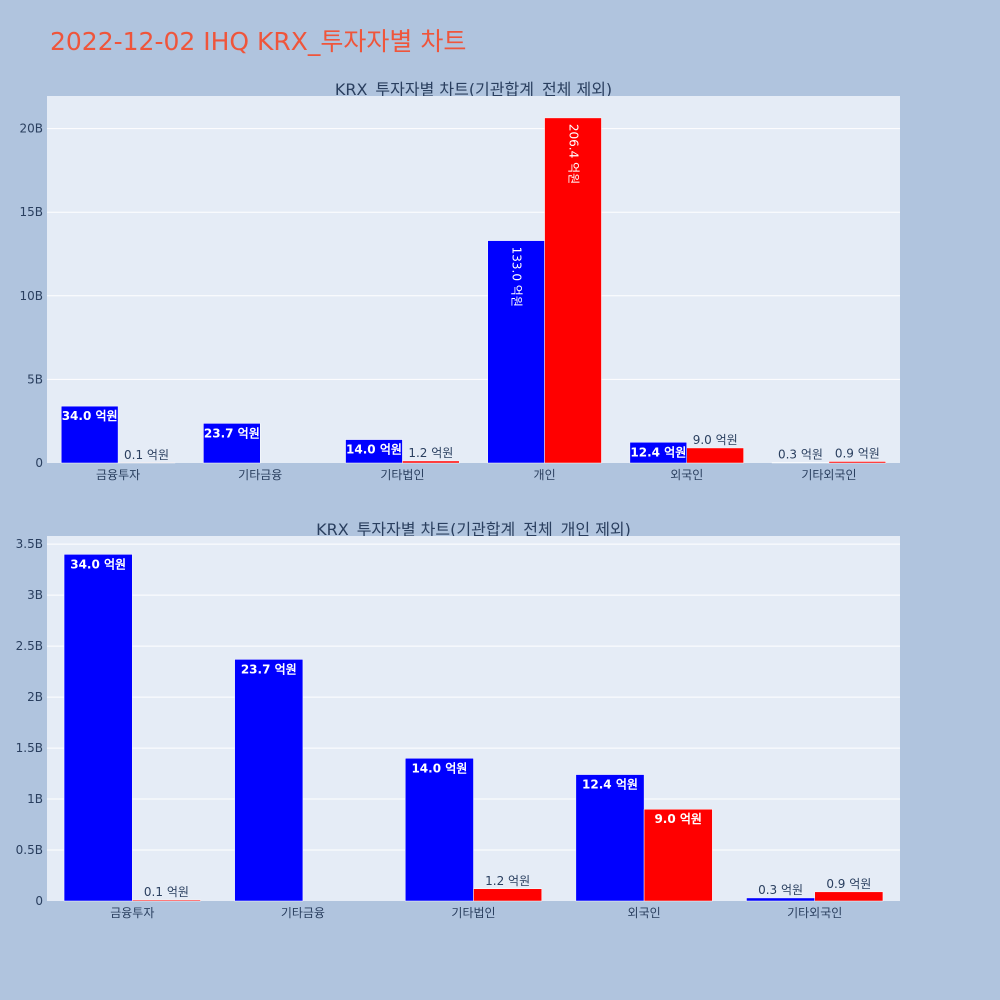  What do you see at coordinates (517, 277) in the screenshot?
I see `data-label: 133.0 억원` at bounding box center [517, 277].